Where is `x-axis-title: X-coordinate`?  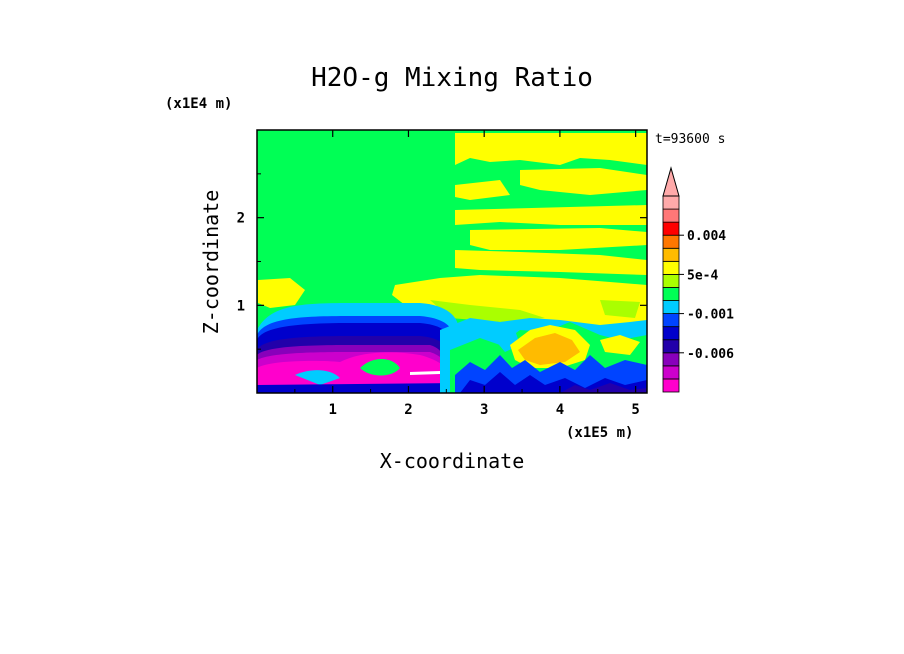 x-axis-title: X-coordinate is located at coordinates (452, 461).